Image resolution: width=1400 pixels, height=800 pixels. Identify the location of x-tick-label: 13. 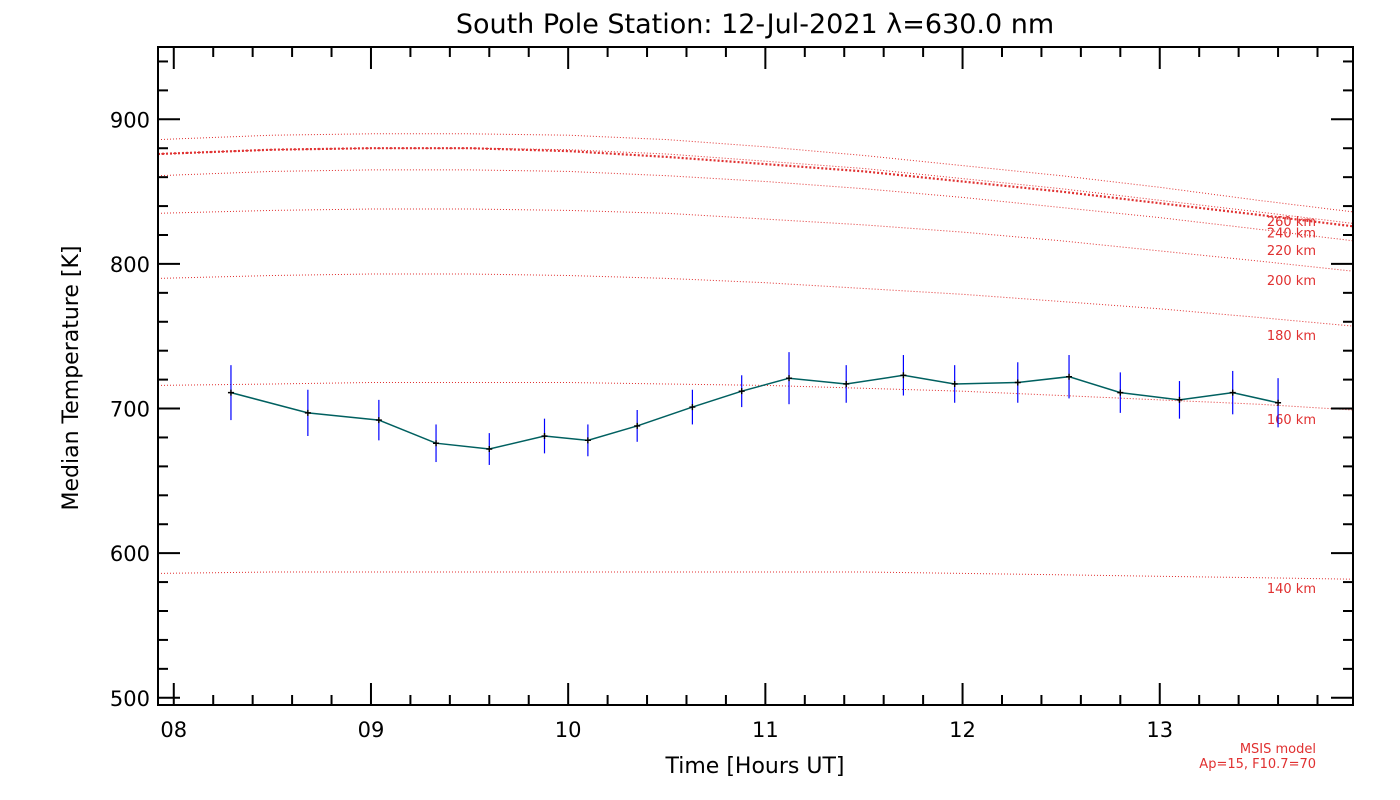
(1159, 730).